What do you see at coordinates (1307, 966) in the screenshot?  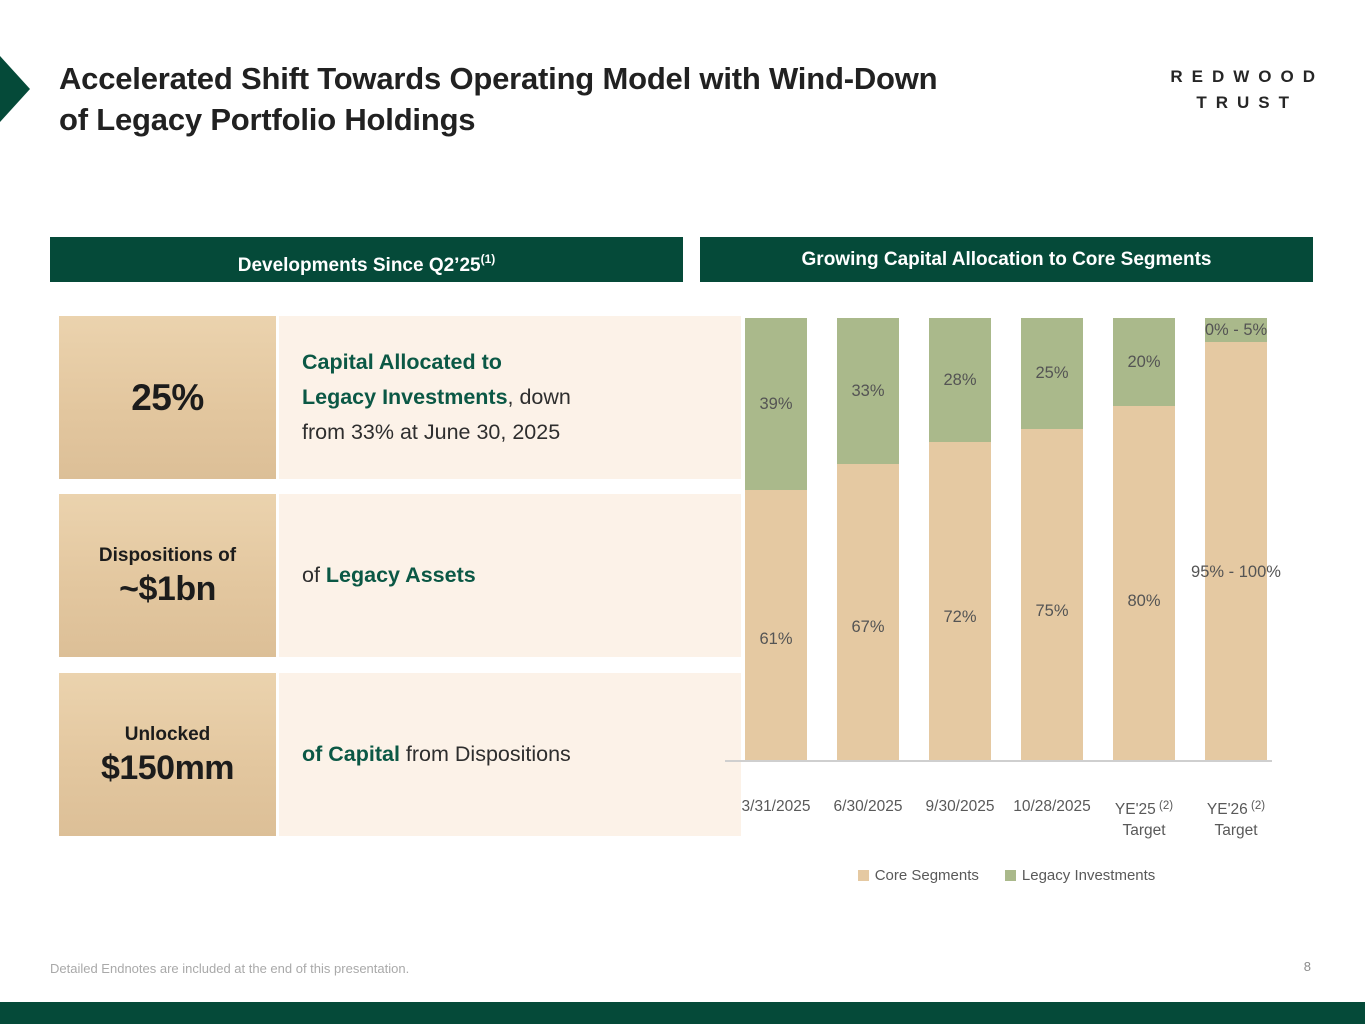 I see `page-number: 8` at bounding box center [1307, 966].